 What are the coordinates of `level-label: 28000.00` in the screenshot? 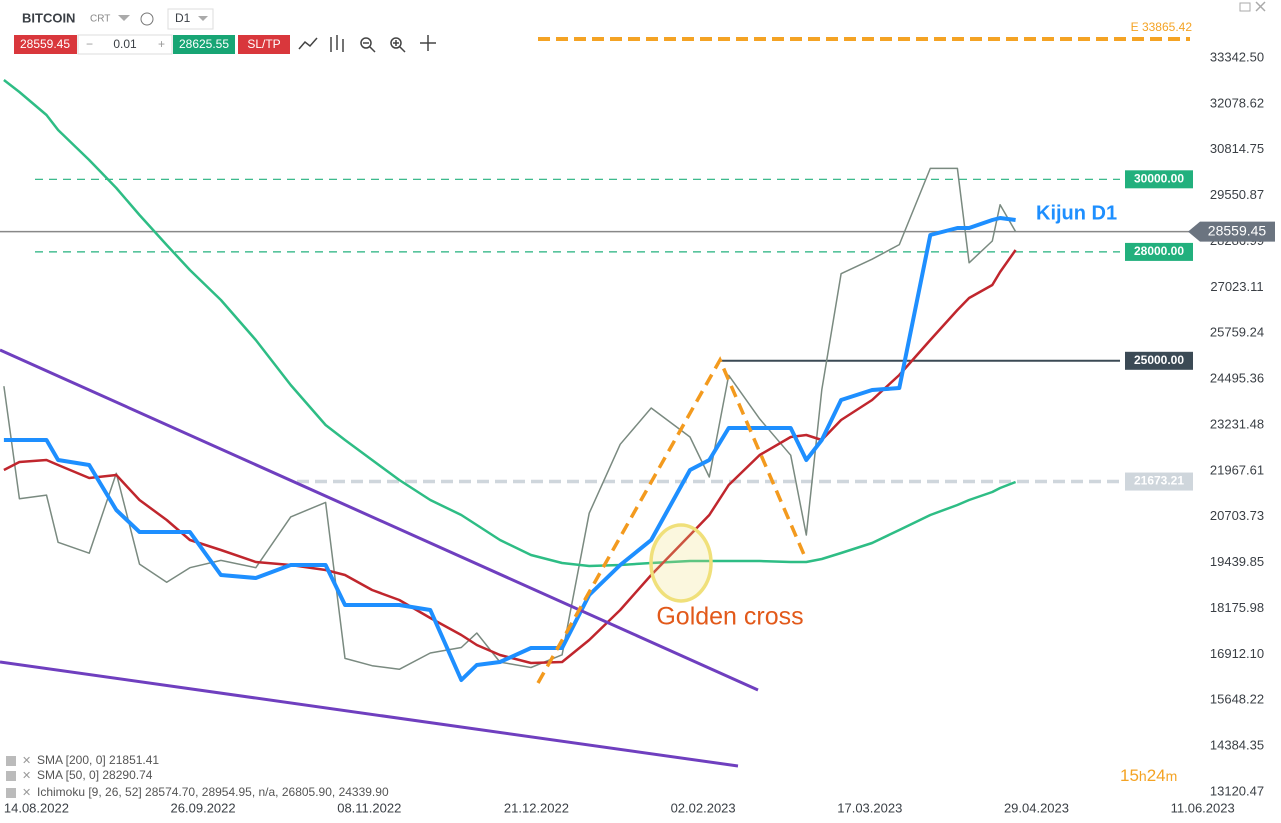 It's located at (1159, 251).